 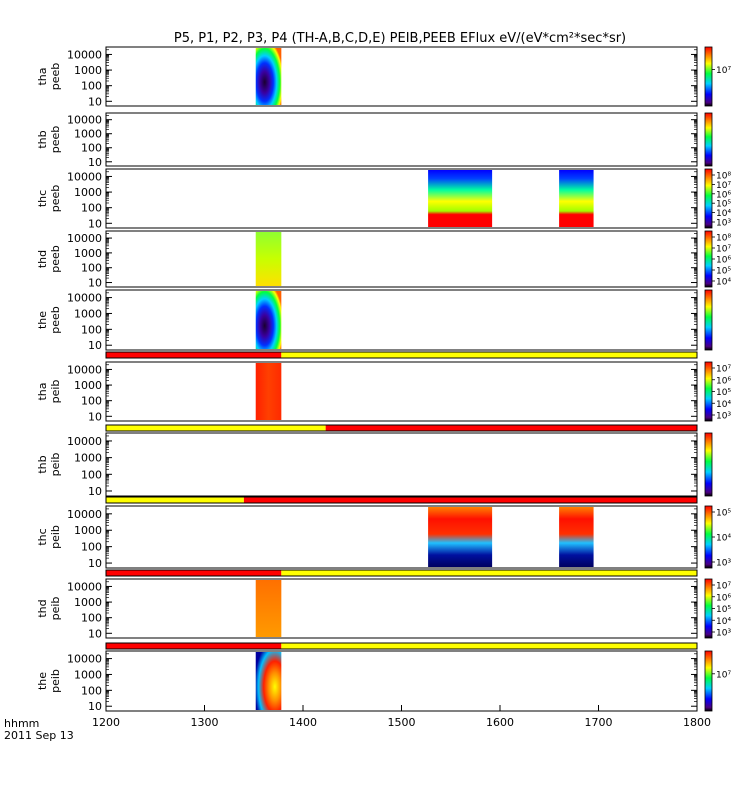 What do you see at coordinates (42, 681) in the screenshot?
I see `panel-label-probe: the` at bounding box center [42, 681].